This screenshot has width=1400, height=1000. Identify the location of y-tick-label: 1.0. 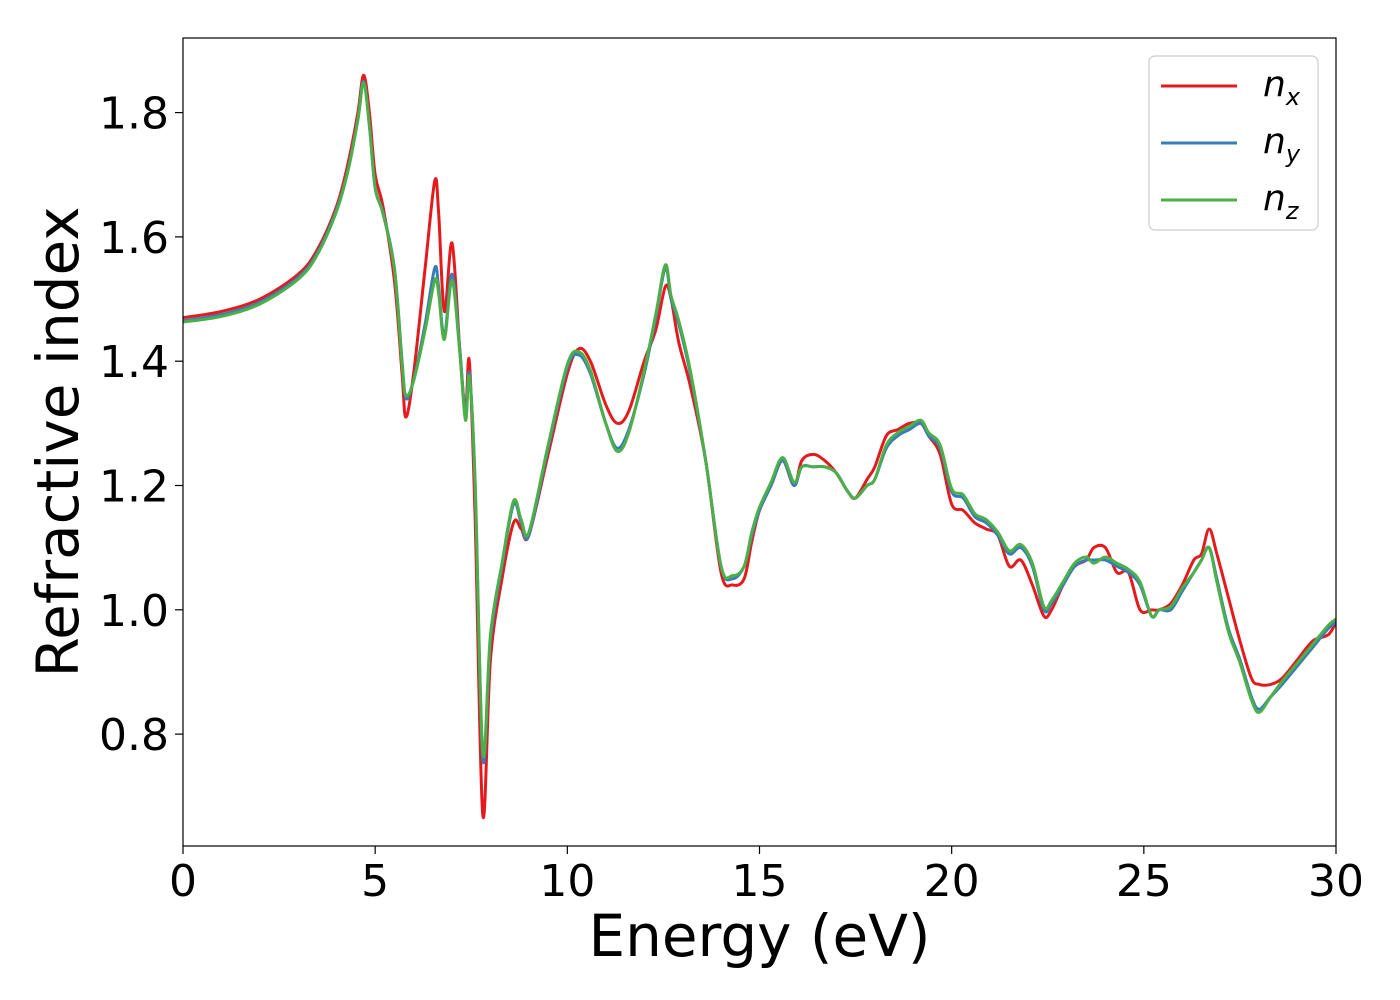
(134, 611).